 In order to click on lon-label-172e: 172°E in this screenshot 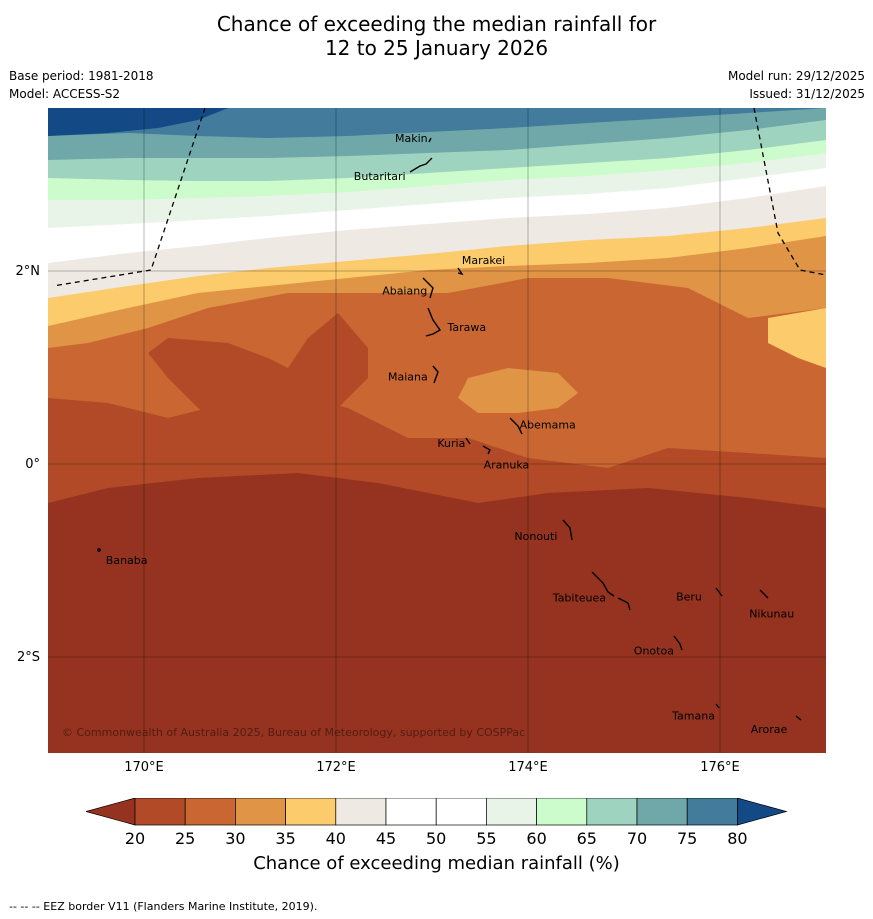, I will do `click(336, 767)`.